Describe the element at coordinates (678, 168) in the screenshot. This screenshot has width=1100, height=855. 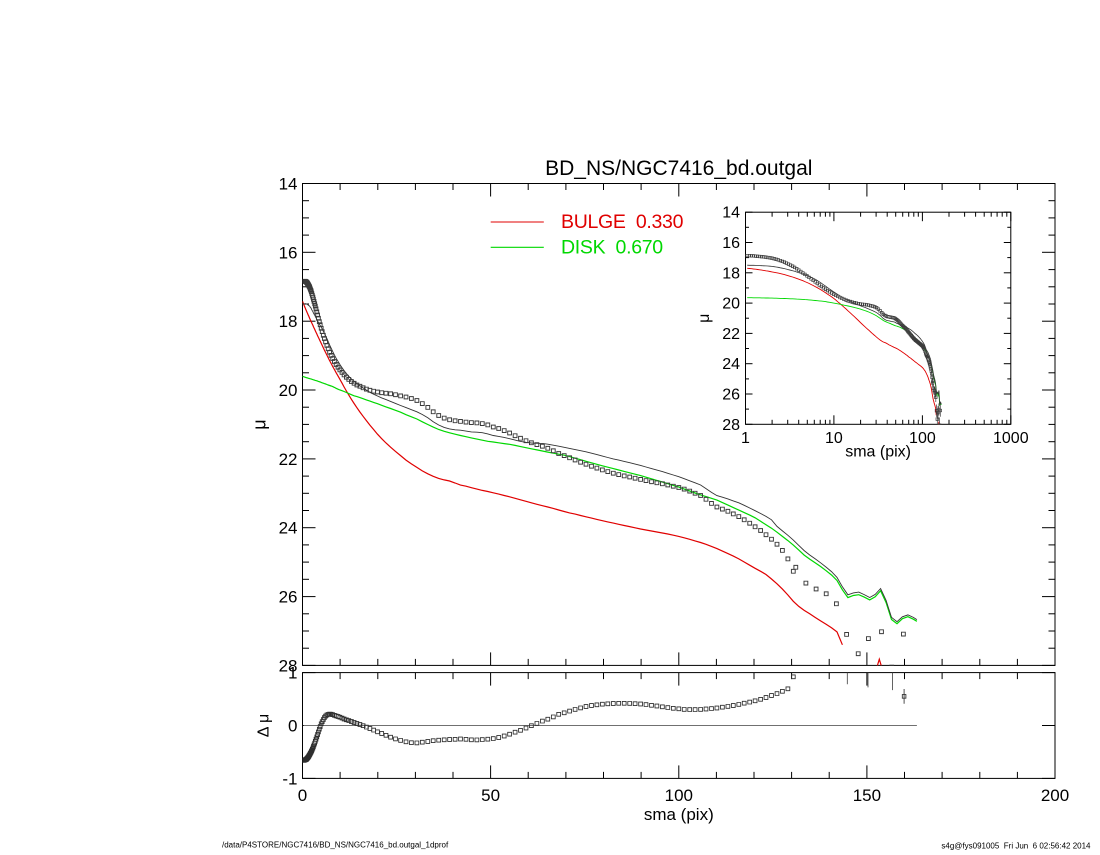
I see `svg-text: BD_NS/NGC7416_bd.outgal` at that location.